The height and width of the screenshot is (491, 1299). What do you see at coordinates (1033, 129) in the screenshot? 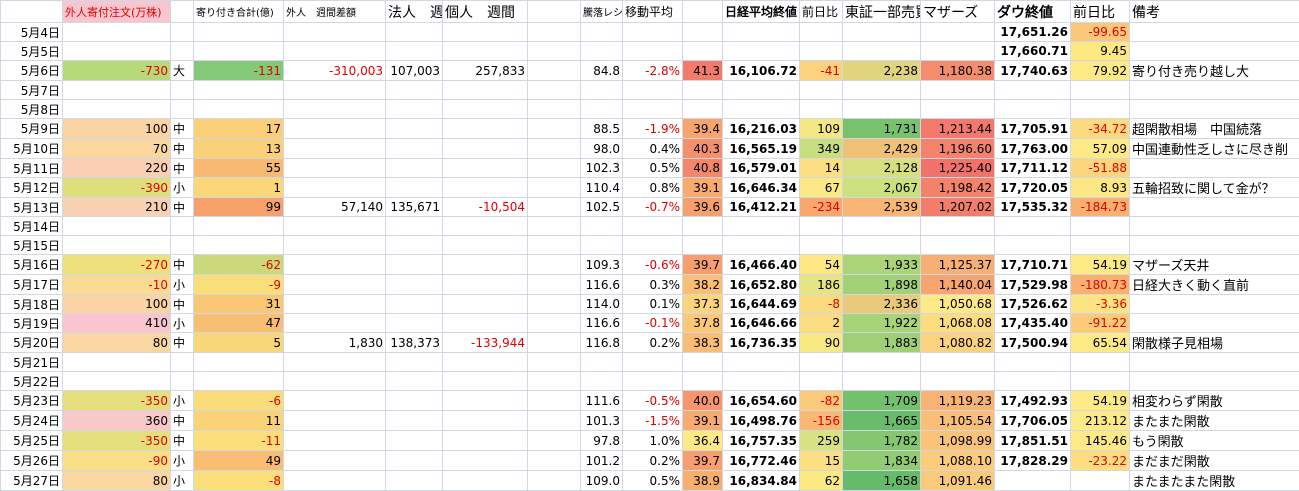
I see `data-cell: 17,705.91` at bounding box center [1033, 129].